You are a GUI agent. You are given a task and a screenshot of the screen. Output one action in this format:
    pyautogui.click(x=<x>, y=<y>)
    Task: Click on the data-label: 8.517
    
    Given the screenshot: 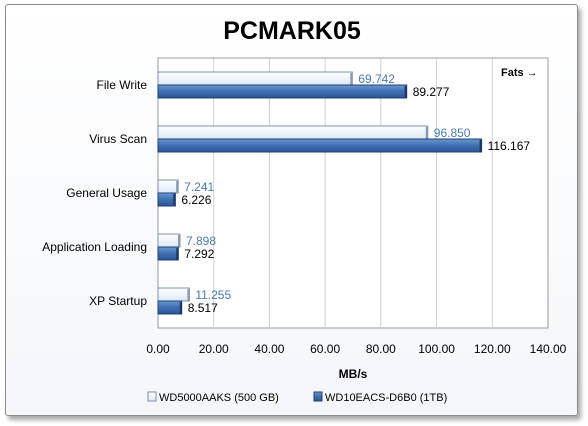 What is the action you would take?
    pyautogui.click(x=203, y=308)
    